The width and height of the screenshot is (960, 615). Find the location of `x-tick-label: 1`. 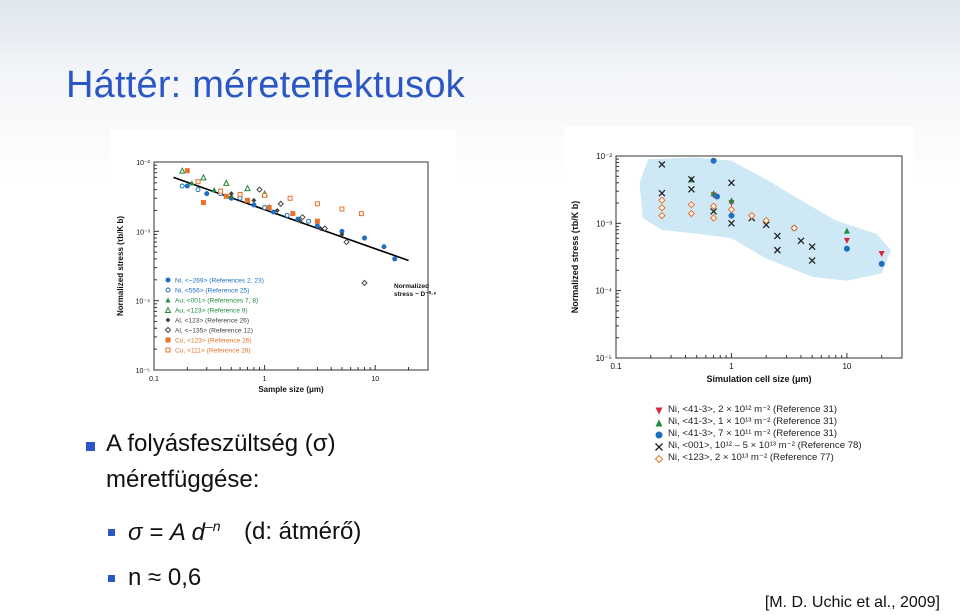

x-tick-label: 1 is located at coordinates (731, 366).